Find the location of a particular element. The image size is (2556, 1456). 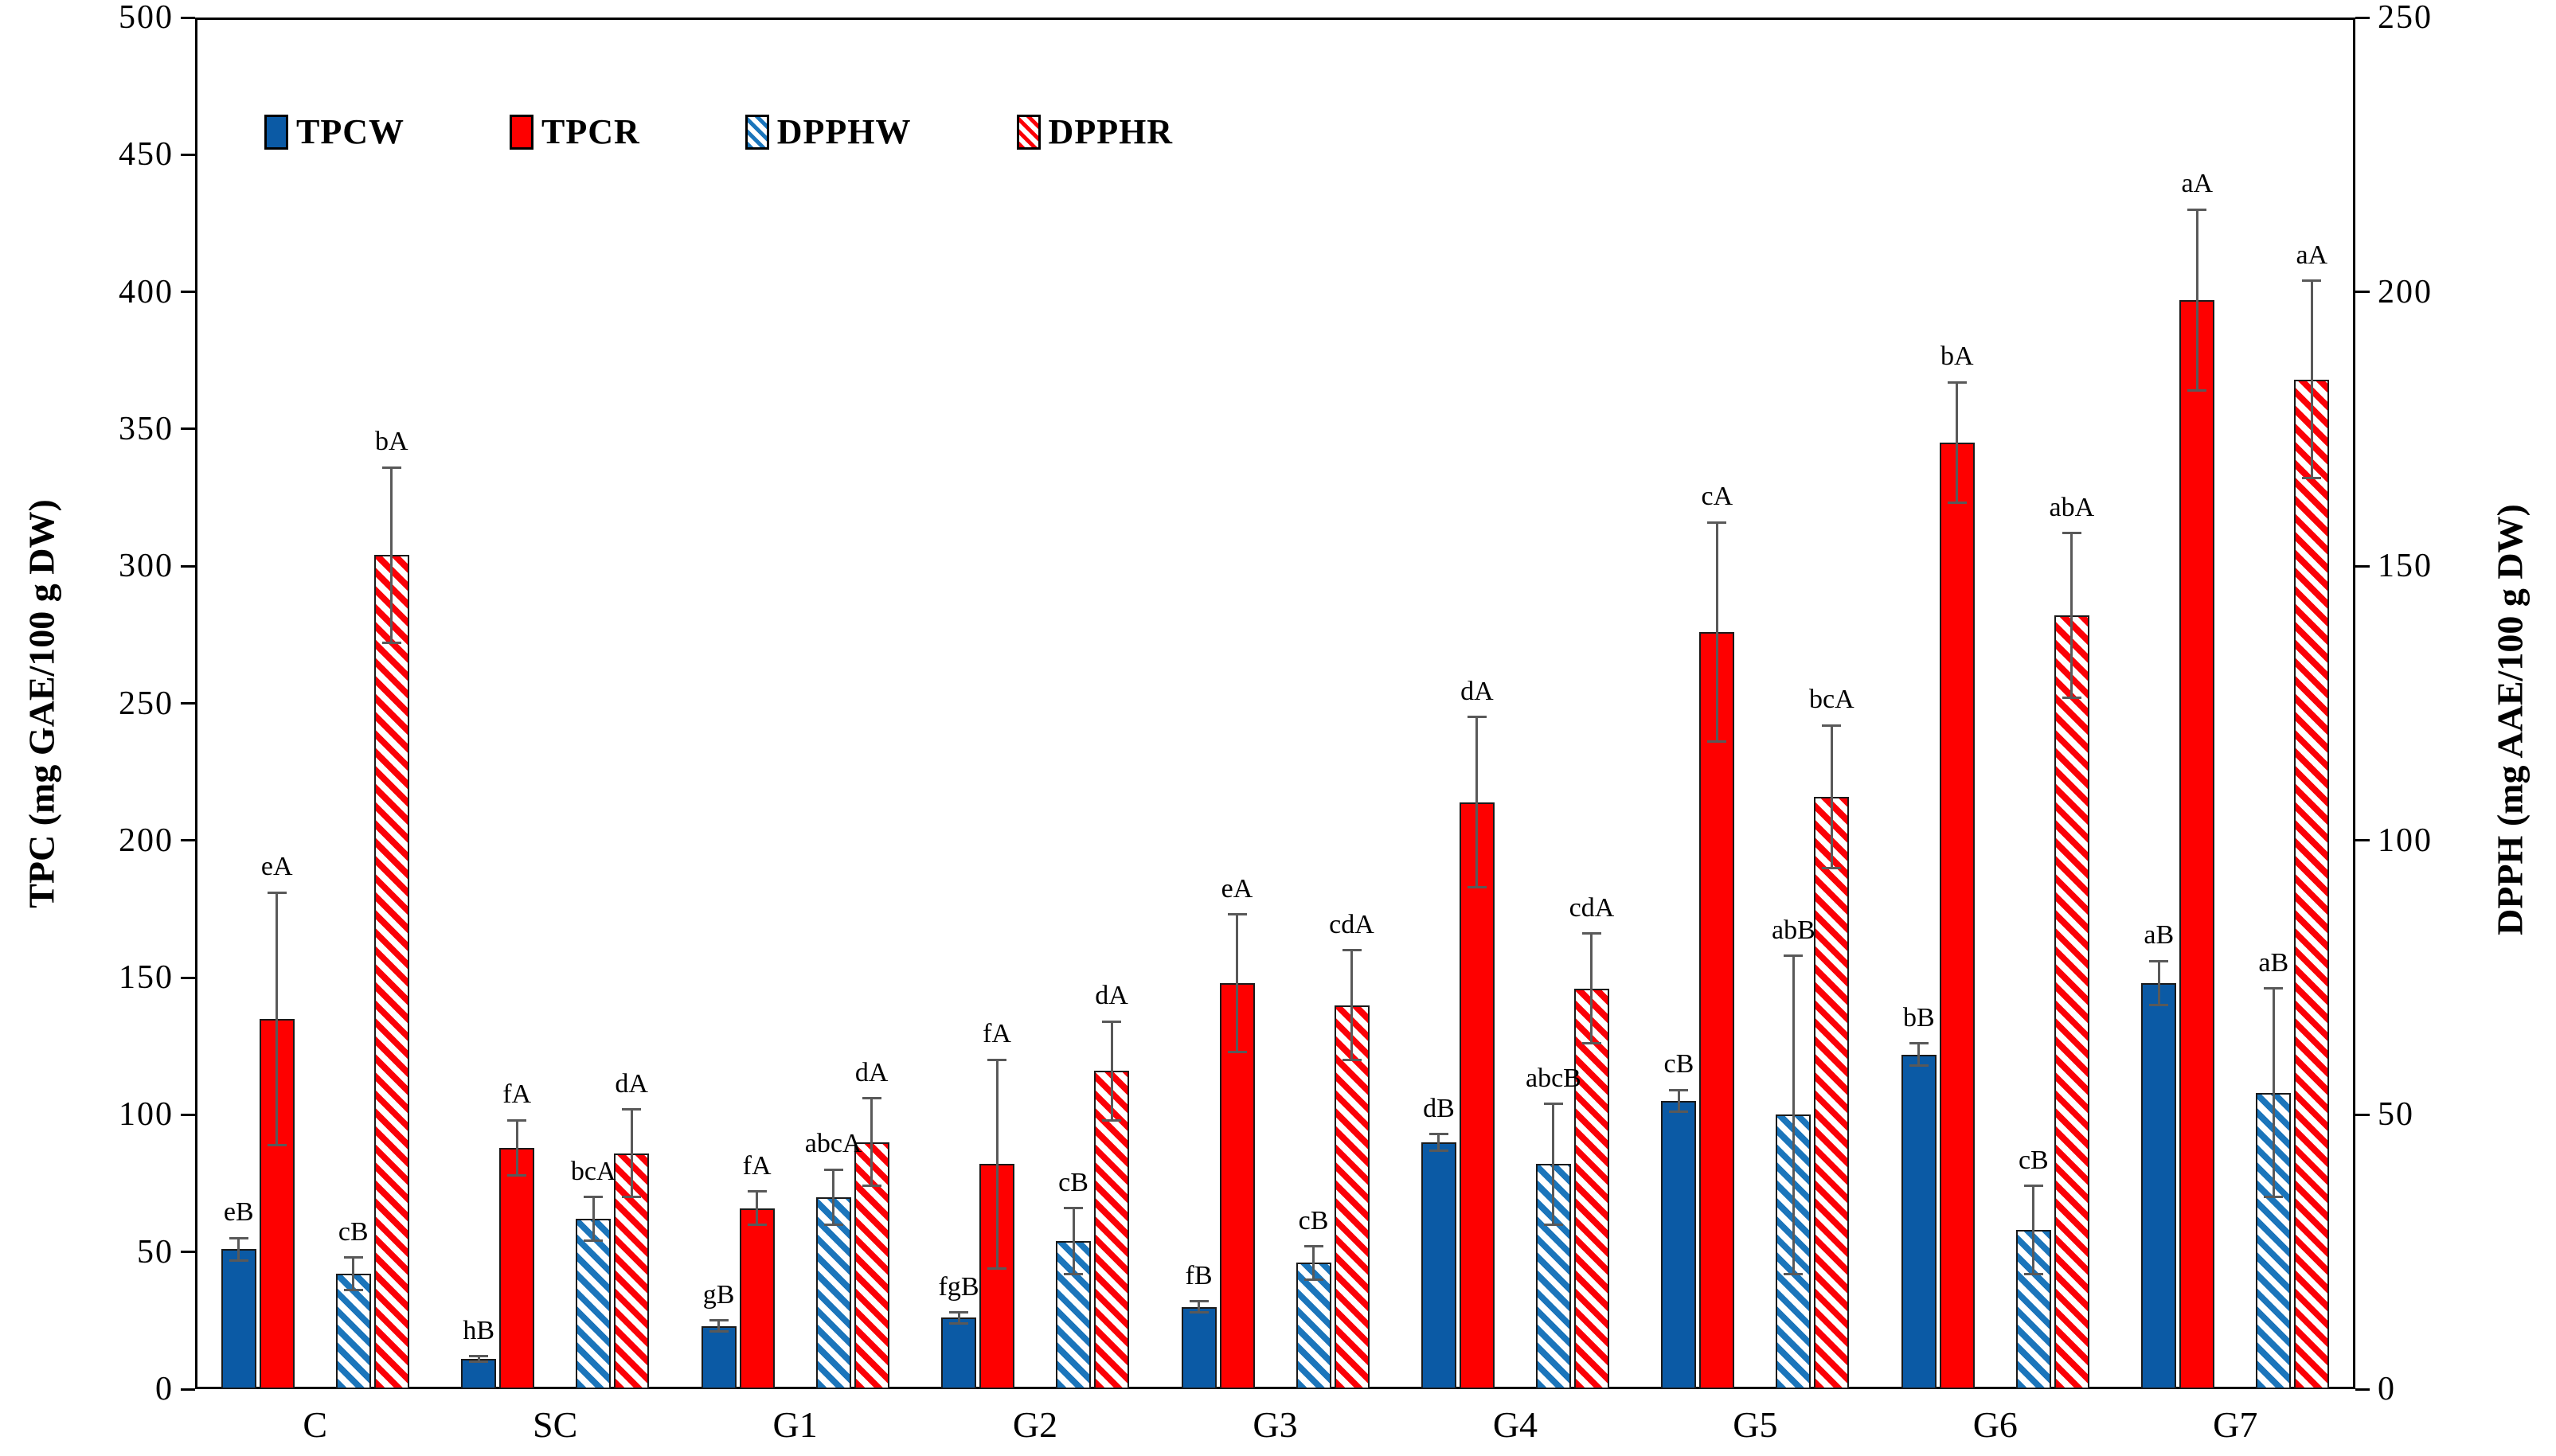

significance-label-dpphr-G3: cdA is located at coordinates (1351, 924).